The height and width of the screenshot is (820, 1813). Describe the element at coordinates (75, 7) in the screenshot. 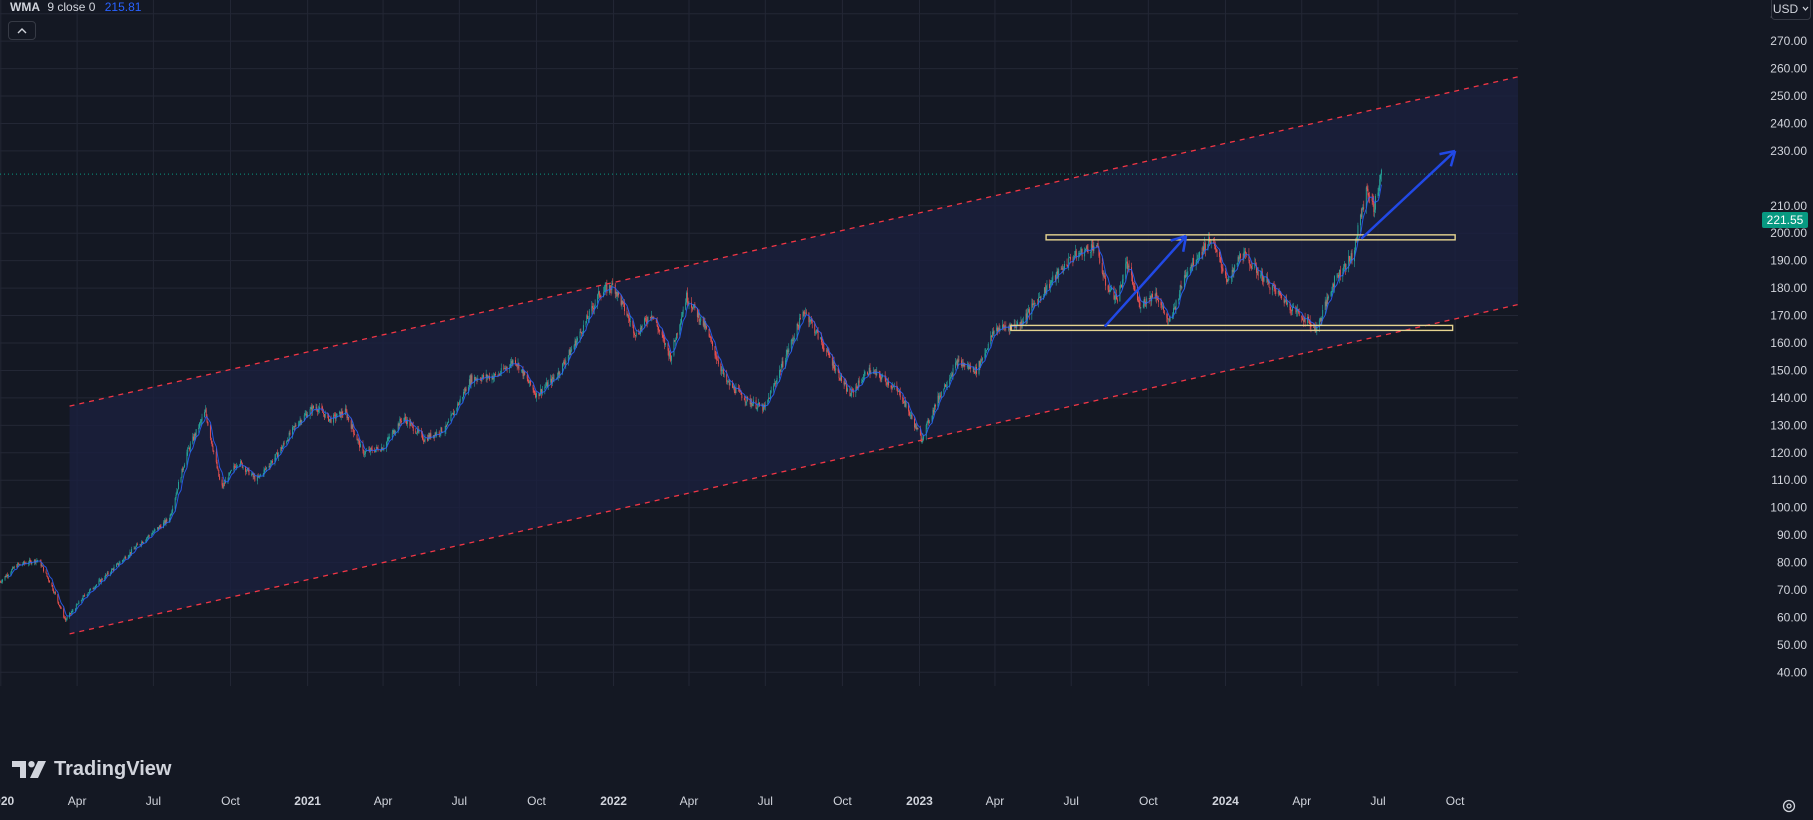

I see `indicator-legend: WMA 9 close 0 215.81` at that location.